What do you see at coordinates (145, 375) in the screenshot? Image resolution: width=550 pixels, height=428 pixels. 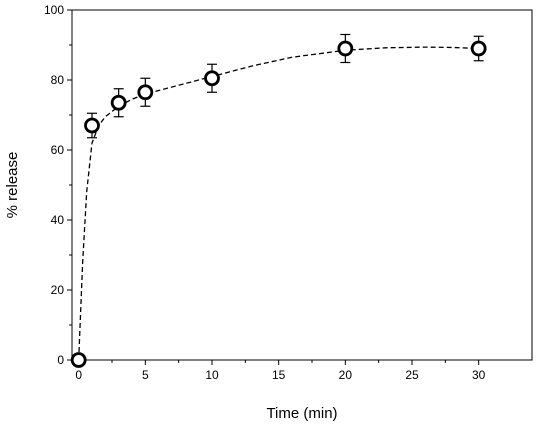 I see `x-tick-label: 5` at bounding box center [145, 375].